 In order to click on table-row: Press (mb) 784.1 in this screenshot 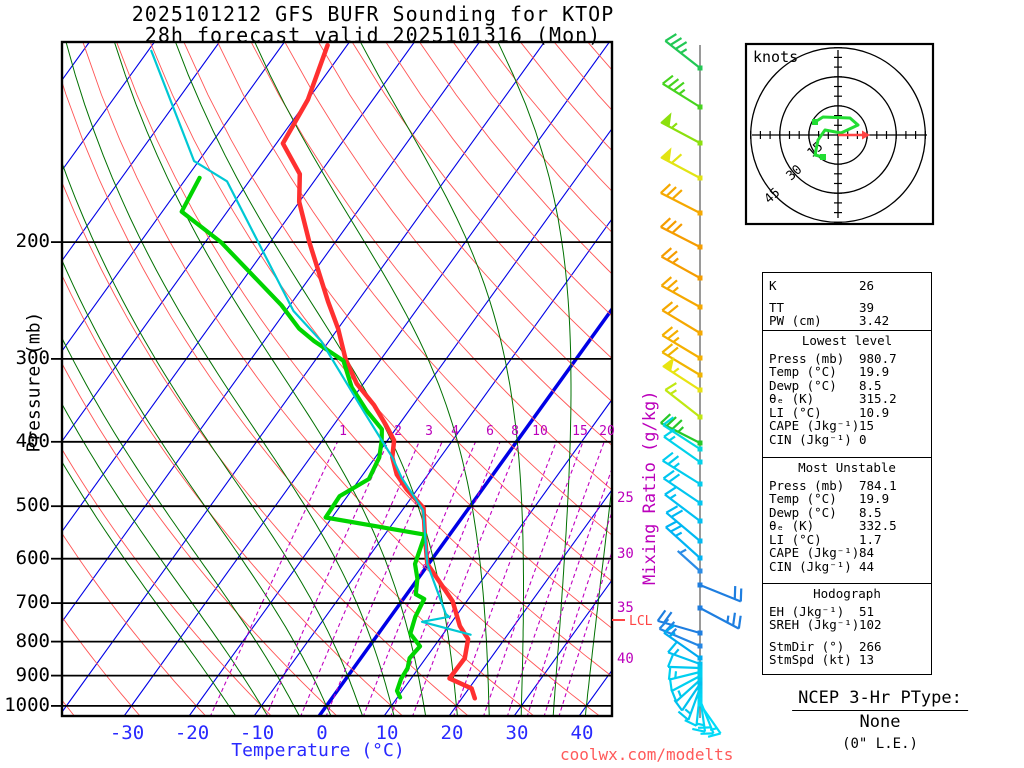, I will do `click(847, 485)`.